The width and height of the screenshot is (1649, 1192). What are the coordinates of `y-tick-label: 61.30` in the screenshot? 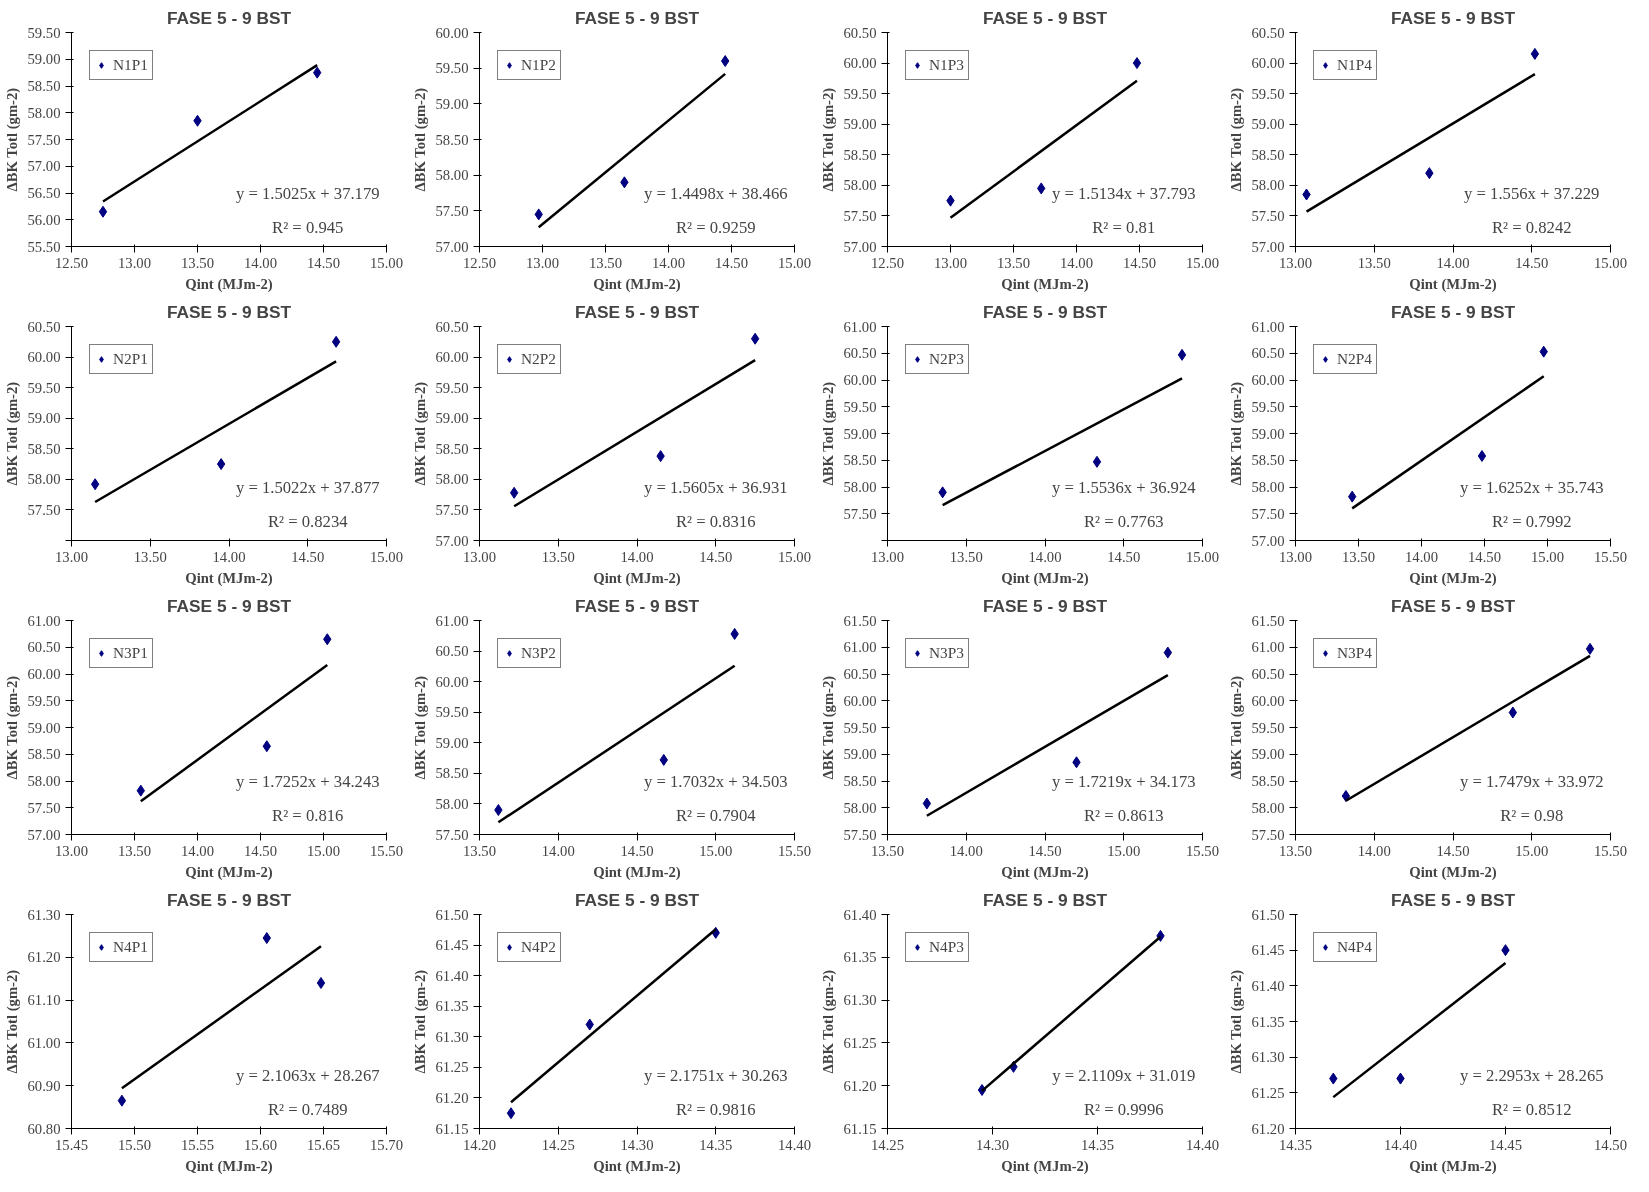 It's located at (1268, 1057).